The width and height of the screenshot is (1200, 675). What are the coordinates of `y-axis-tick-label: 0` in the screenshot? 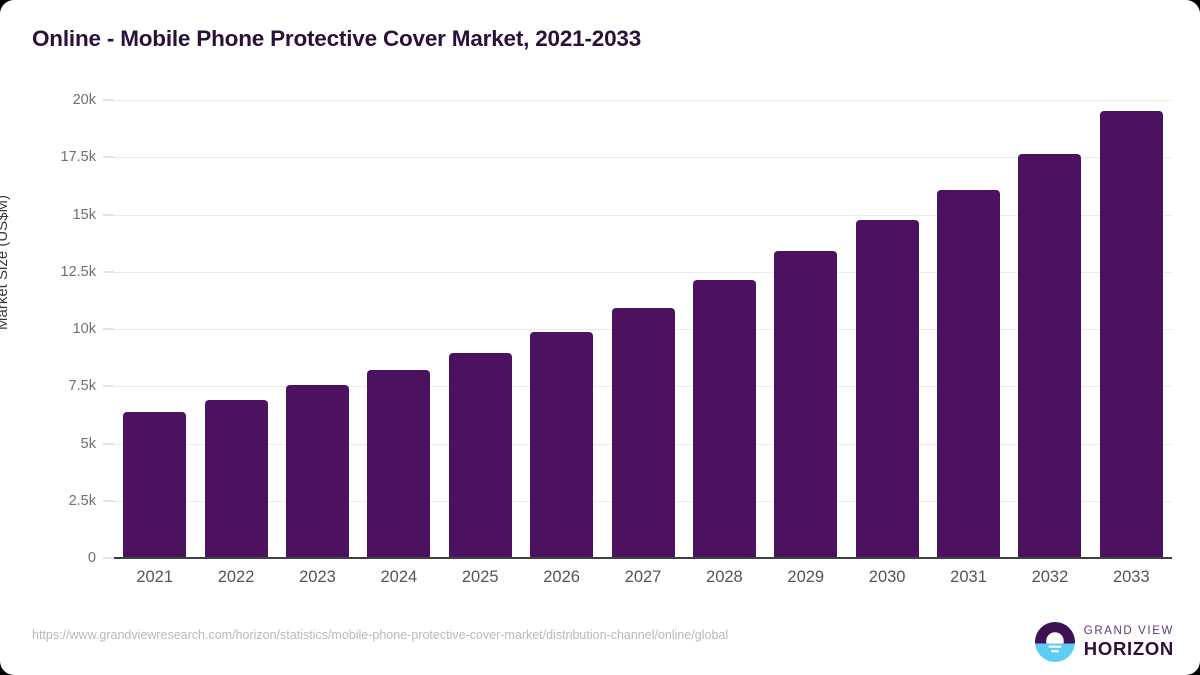 It's located at (91, 558).